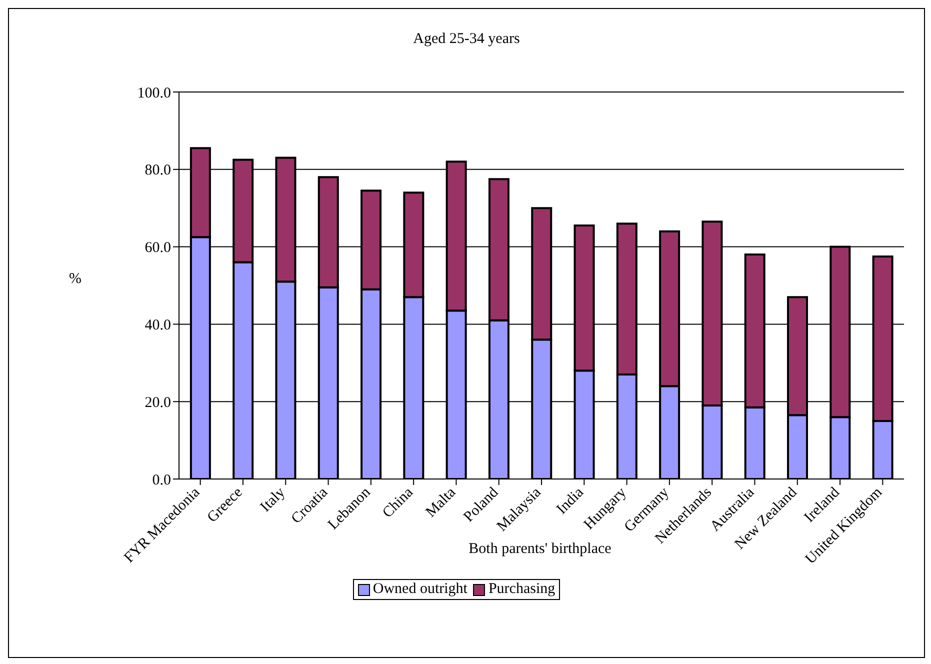  I want to click on x-tick-label: Italy, so click(273, 500).